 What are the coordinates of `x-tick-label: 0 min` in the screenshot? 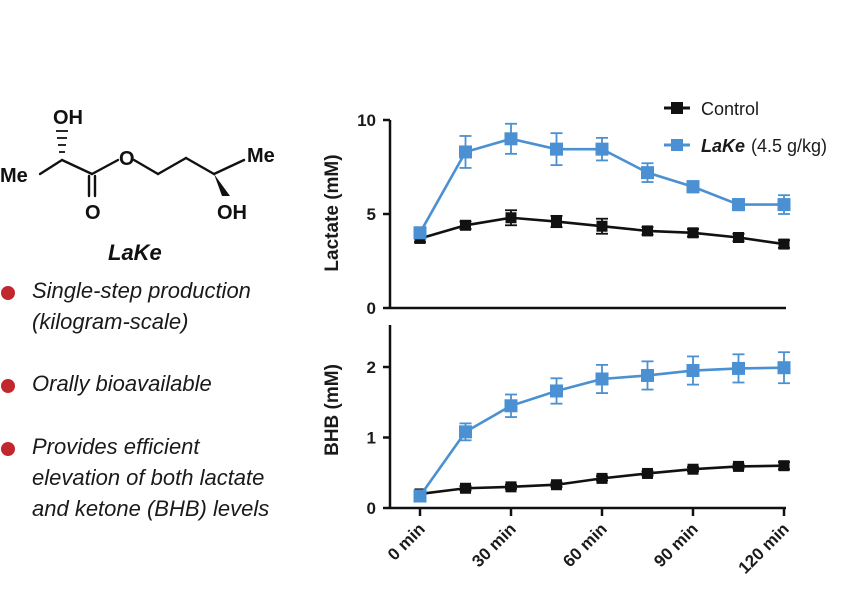 It's located at (406, 541).